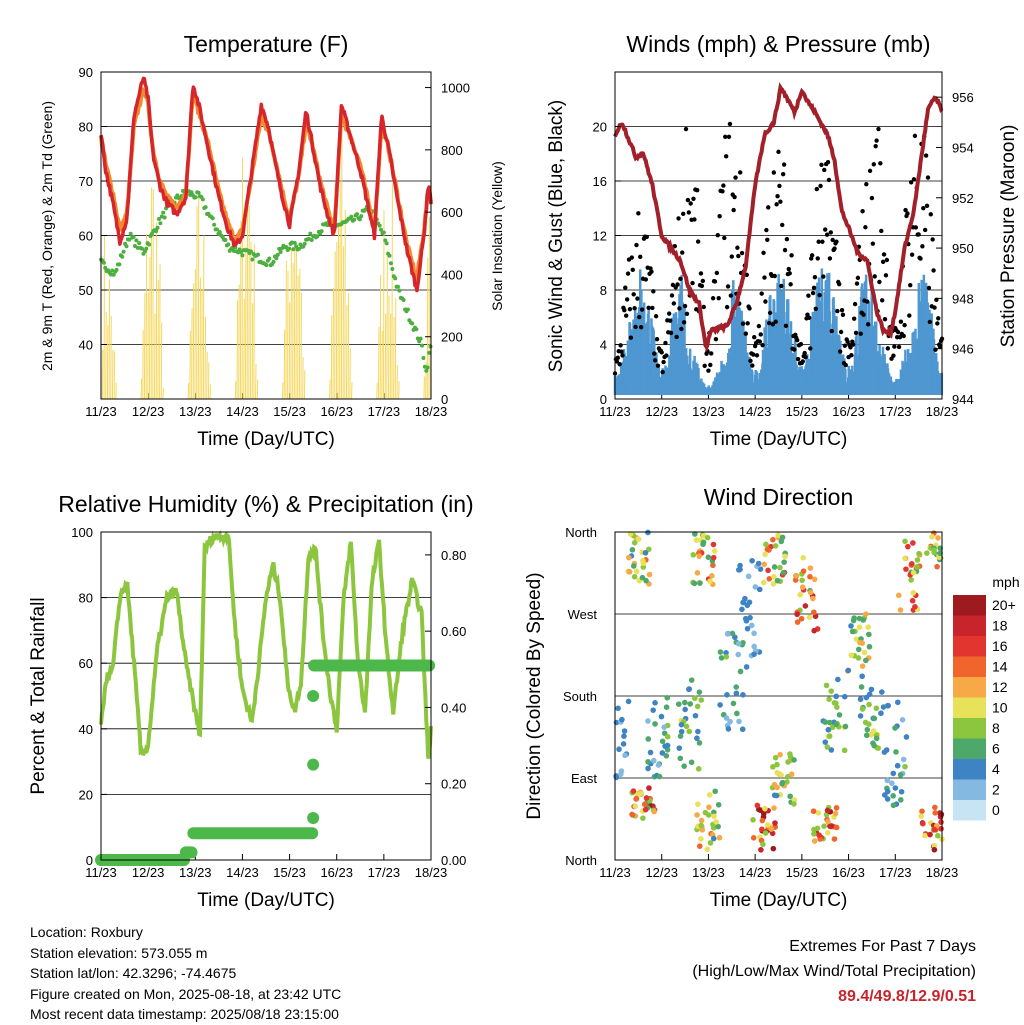 The width and height of the screenshot is (1024, 1025). I want to click on extremes-values: 89.4/49.8/12.9/0.51, so click(834, 996).